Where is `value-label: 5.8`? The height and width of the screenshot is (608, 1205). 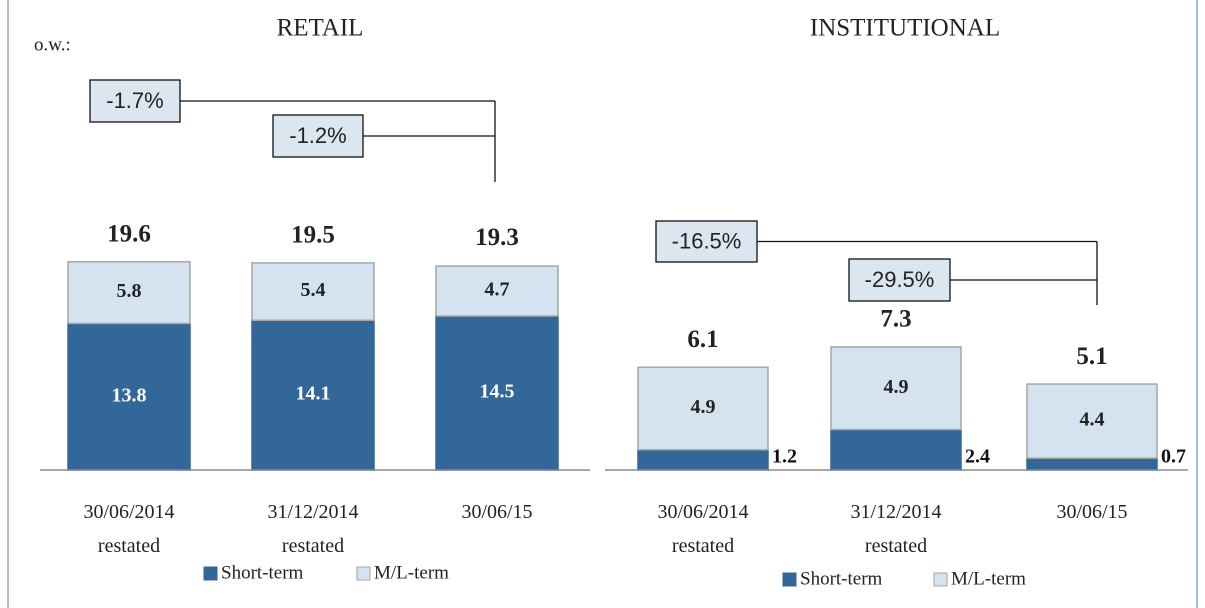 value-label: 5.8 is located at coordinates (129, 291).